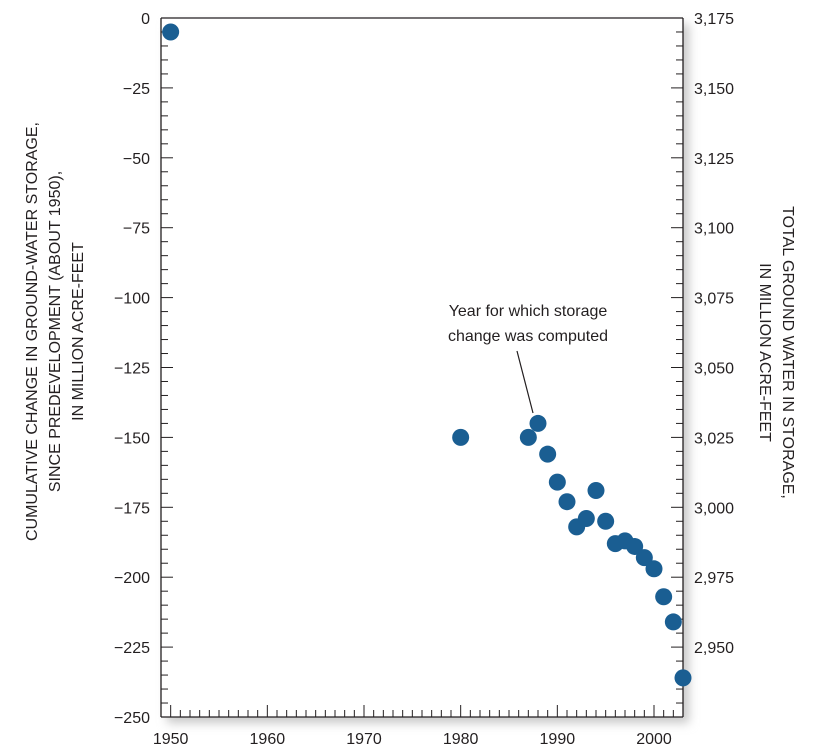  Describe the element at coordinates (136, 159) in the screenshot. I see `y-left-tick-label: −50` at that location.